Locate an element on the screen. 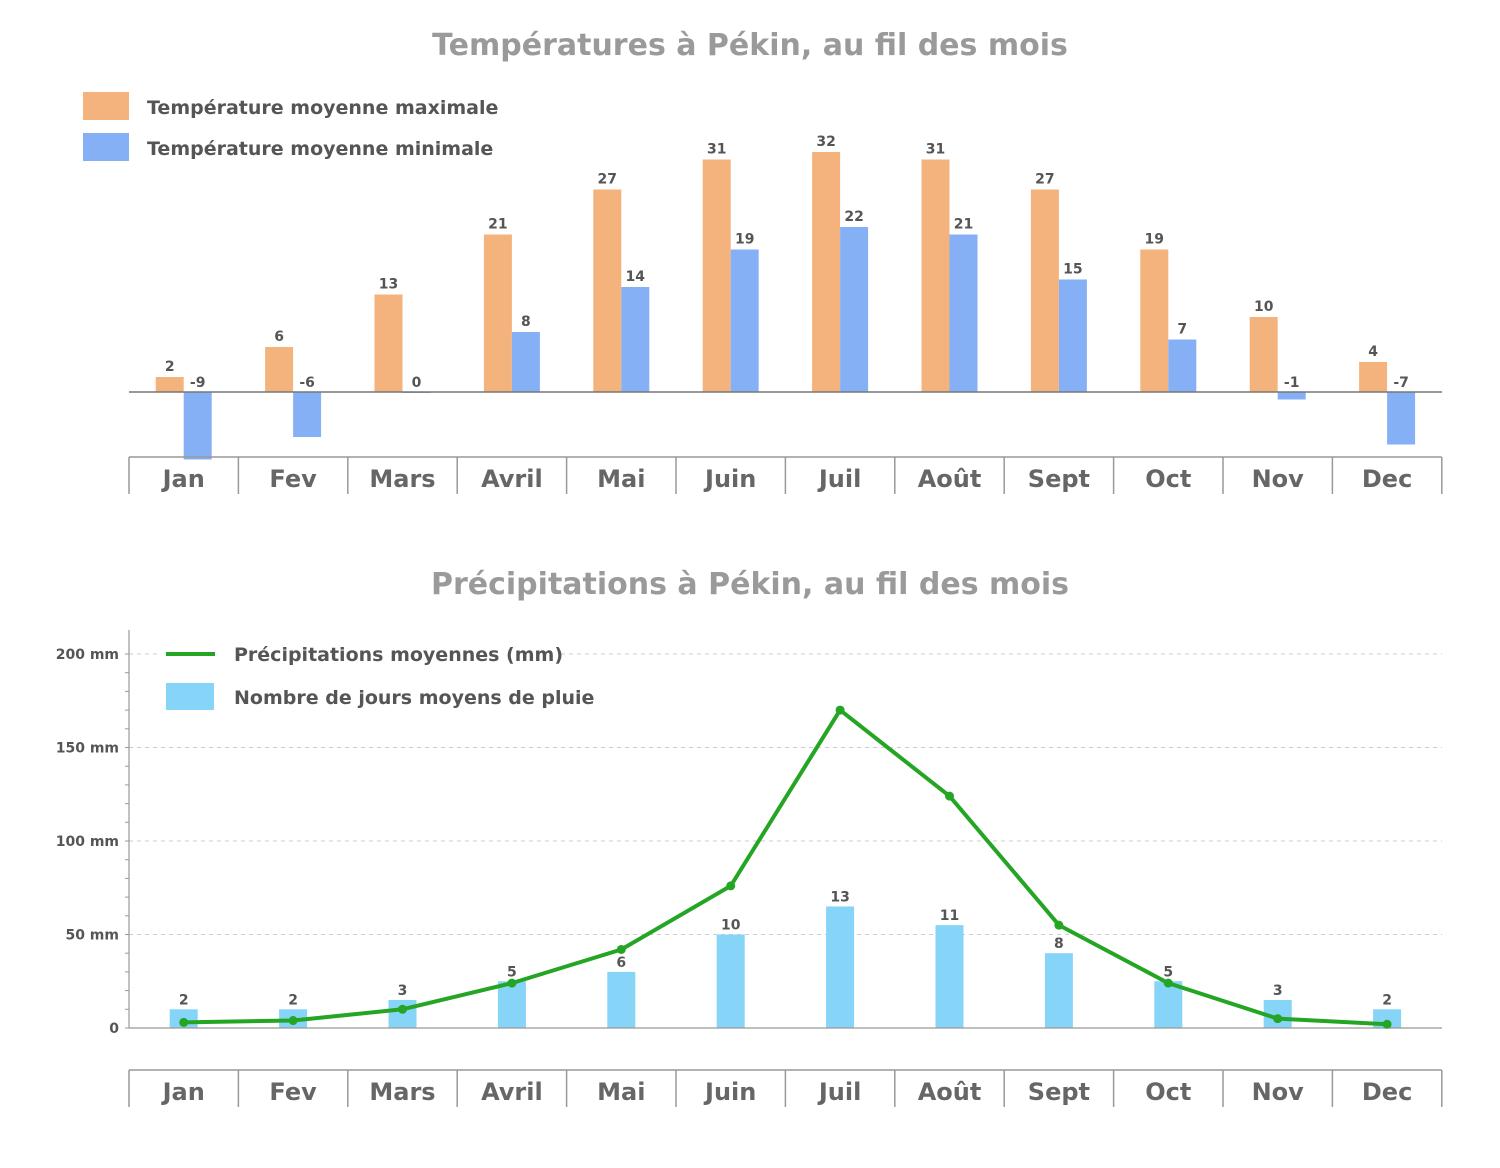 The width and height of the screenshot is (1500, 1168). min-temp-value-label: 22 is located at coordinates (853, 217).